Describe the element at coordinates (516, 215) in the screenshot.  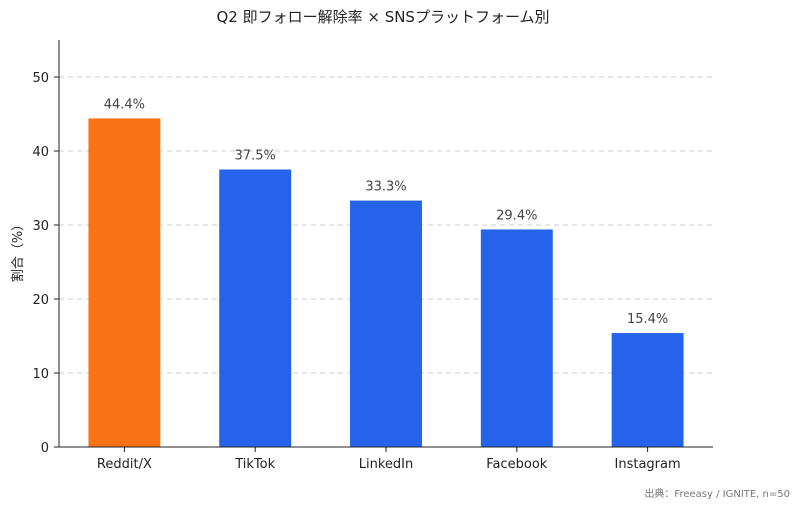
I see `data-label: 29.4%` at that location.